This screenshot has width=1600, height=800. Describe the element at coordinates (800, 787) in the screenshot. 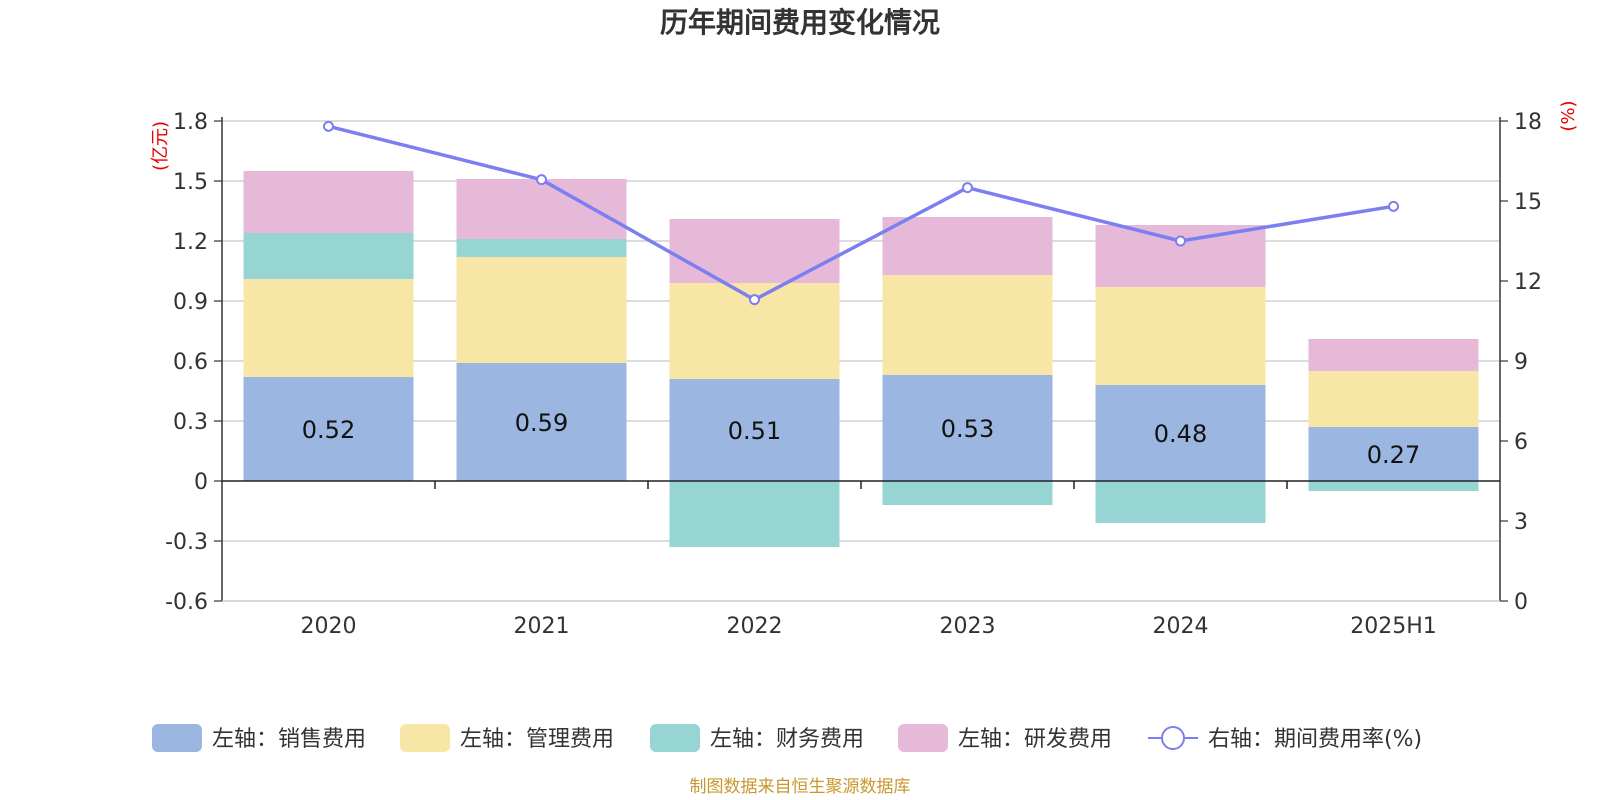

I see `source-note: 制图数据来自恒生聚源数据库` at that location.